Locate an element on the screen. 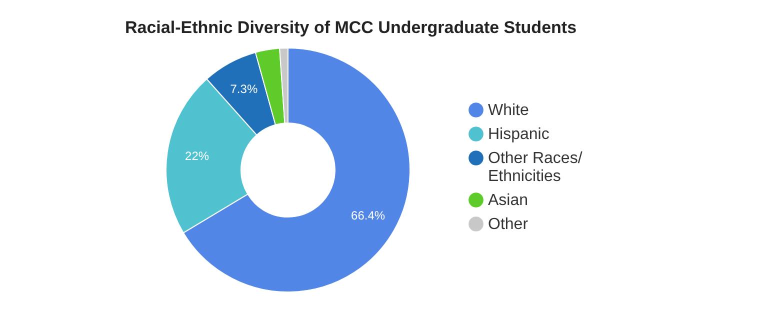 The image size is (770, 335). chart-title: Racial-Ethnic Diversity of MCC Undergraduate Students is located at coordinates (351, 27).